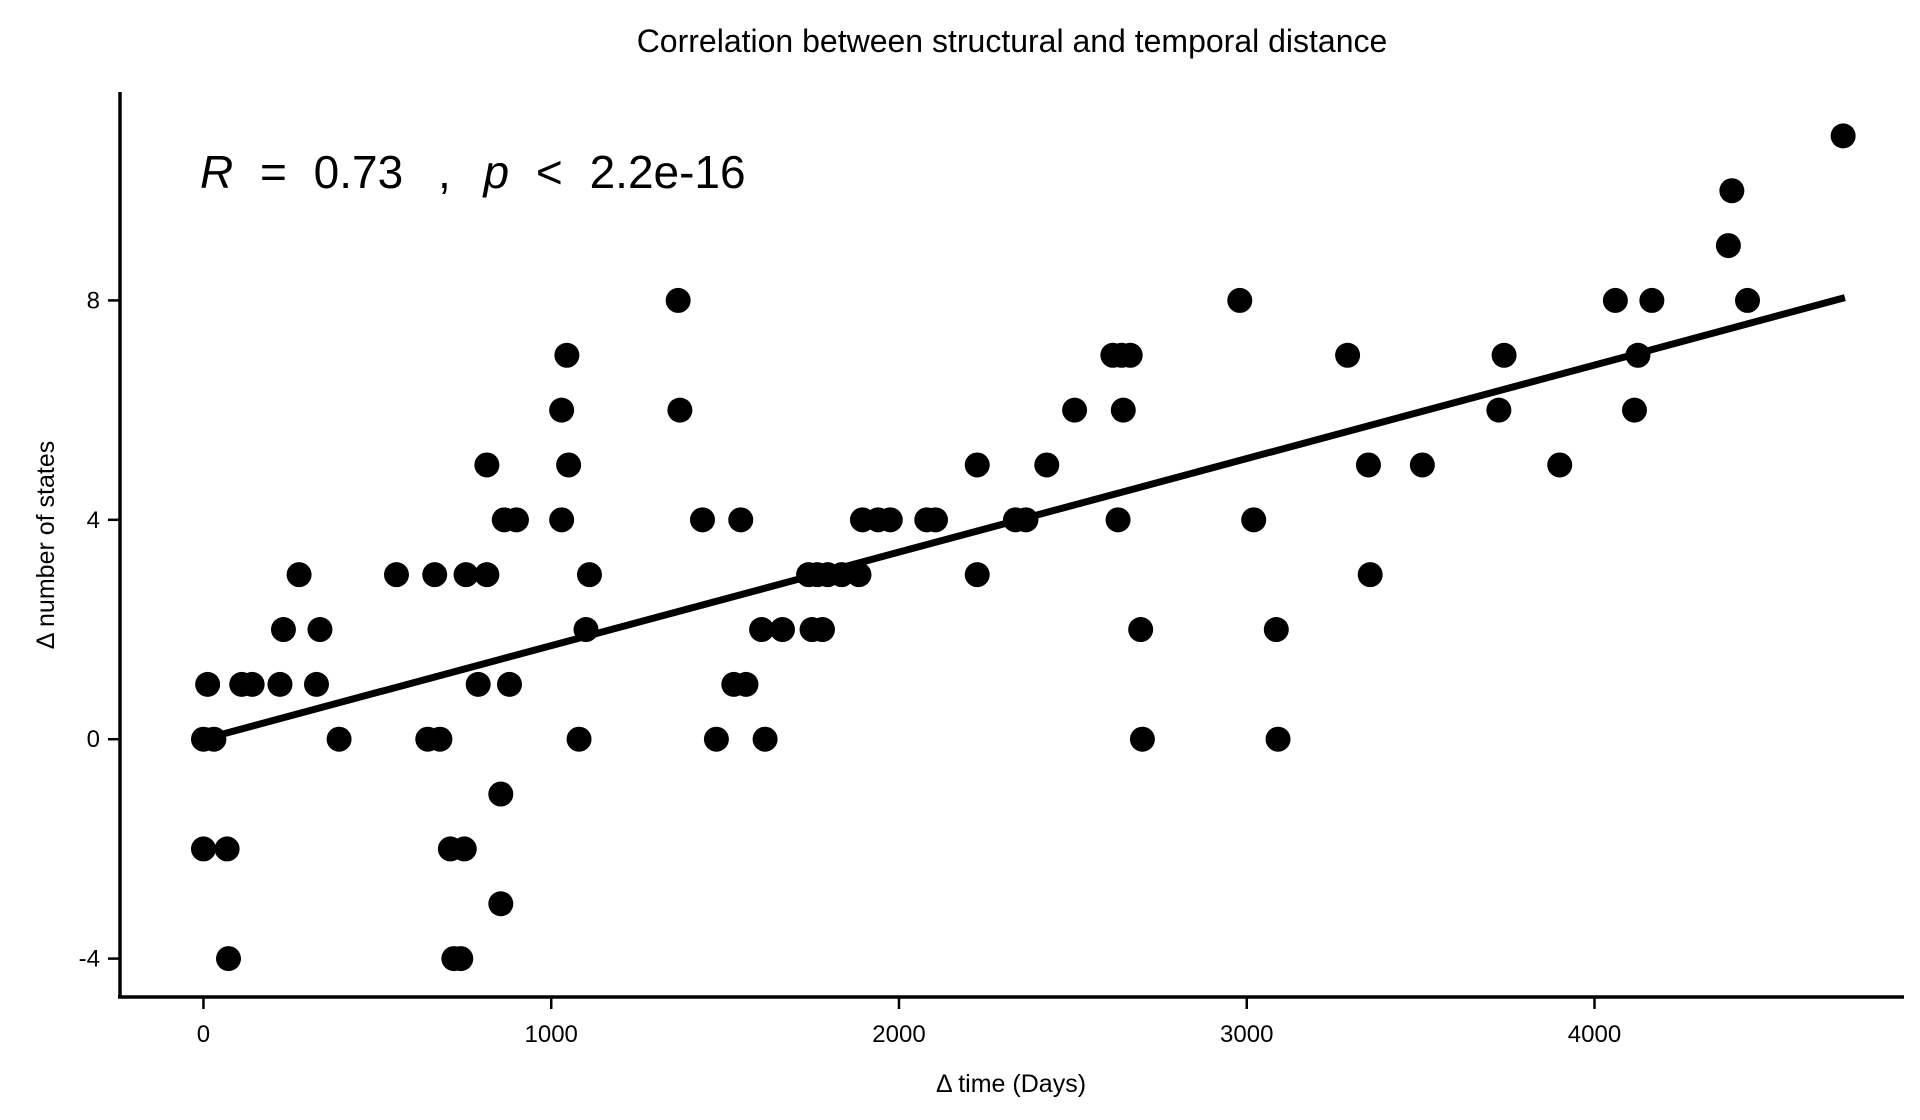 The image size is (1920, 1120). I want to click on x-axis-ticks: 0 1000 2000 3000 4000, so click(909, 1022).